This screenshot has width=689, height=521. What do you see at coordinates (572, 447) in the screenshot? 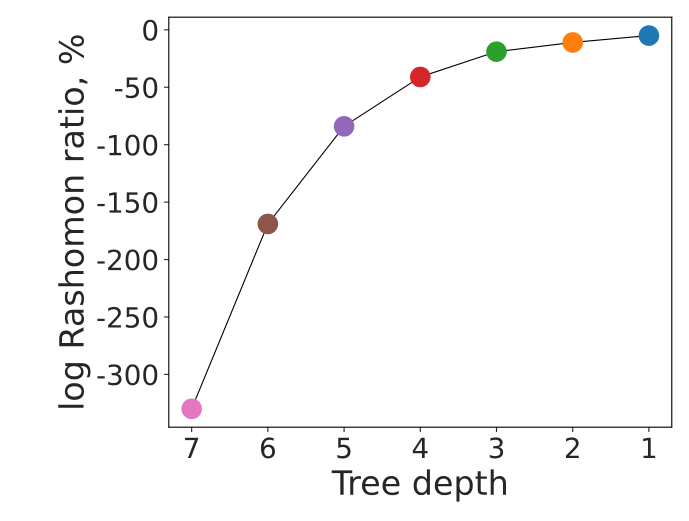
I see `x-tick-label: 2` at bounding box center [572, 447].